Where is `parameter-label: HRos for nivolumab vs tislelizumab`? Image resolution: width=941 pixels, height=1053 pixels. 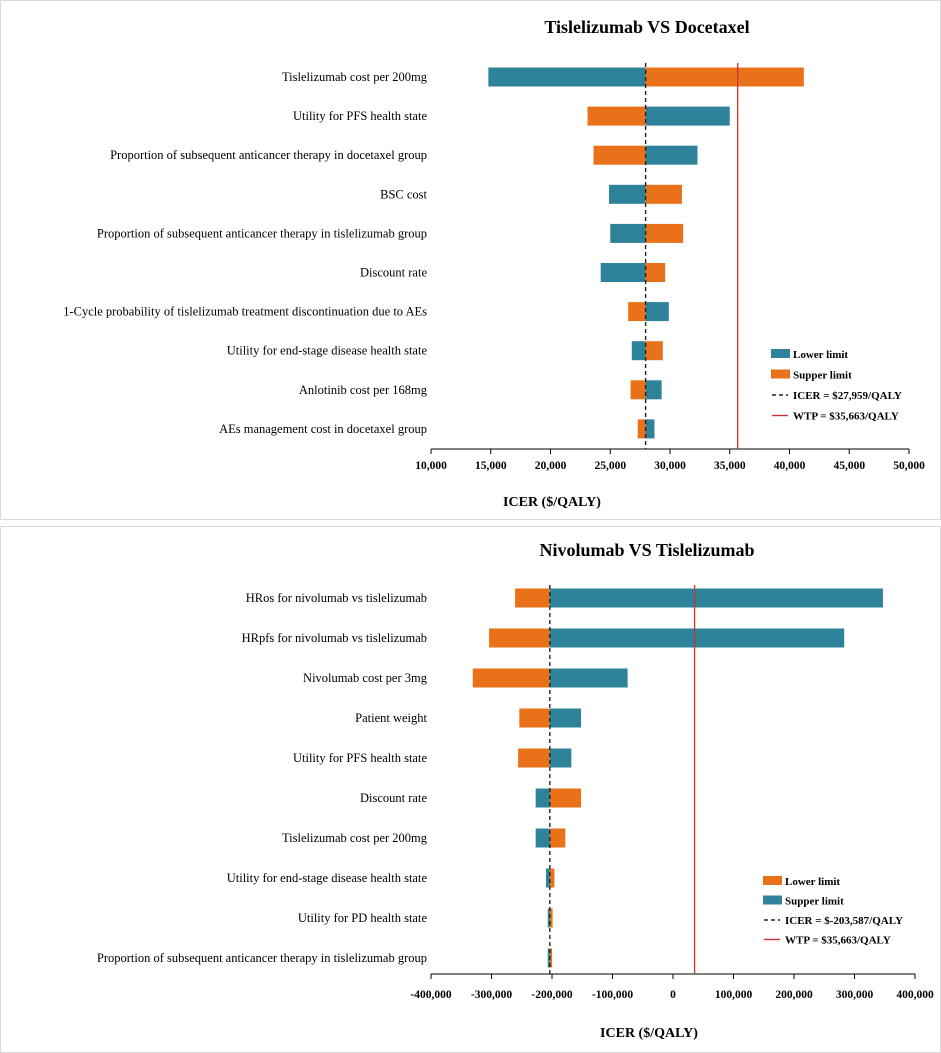 parameter-label: HRos for nivolumab vs tislelizumab is located at coordinates (336, 598).